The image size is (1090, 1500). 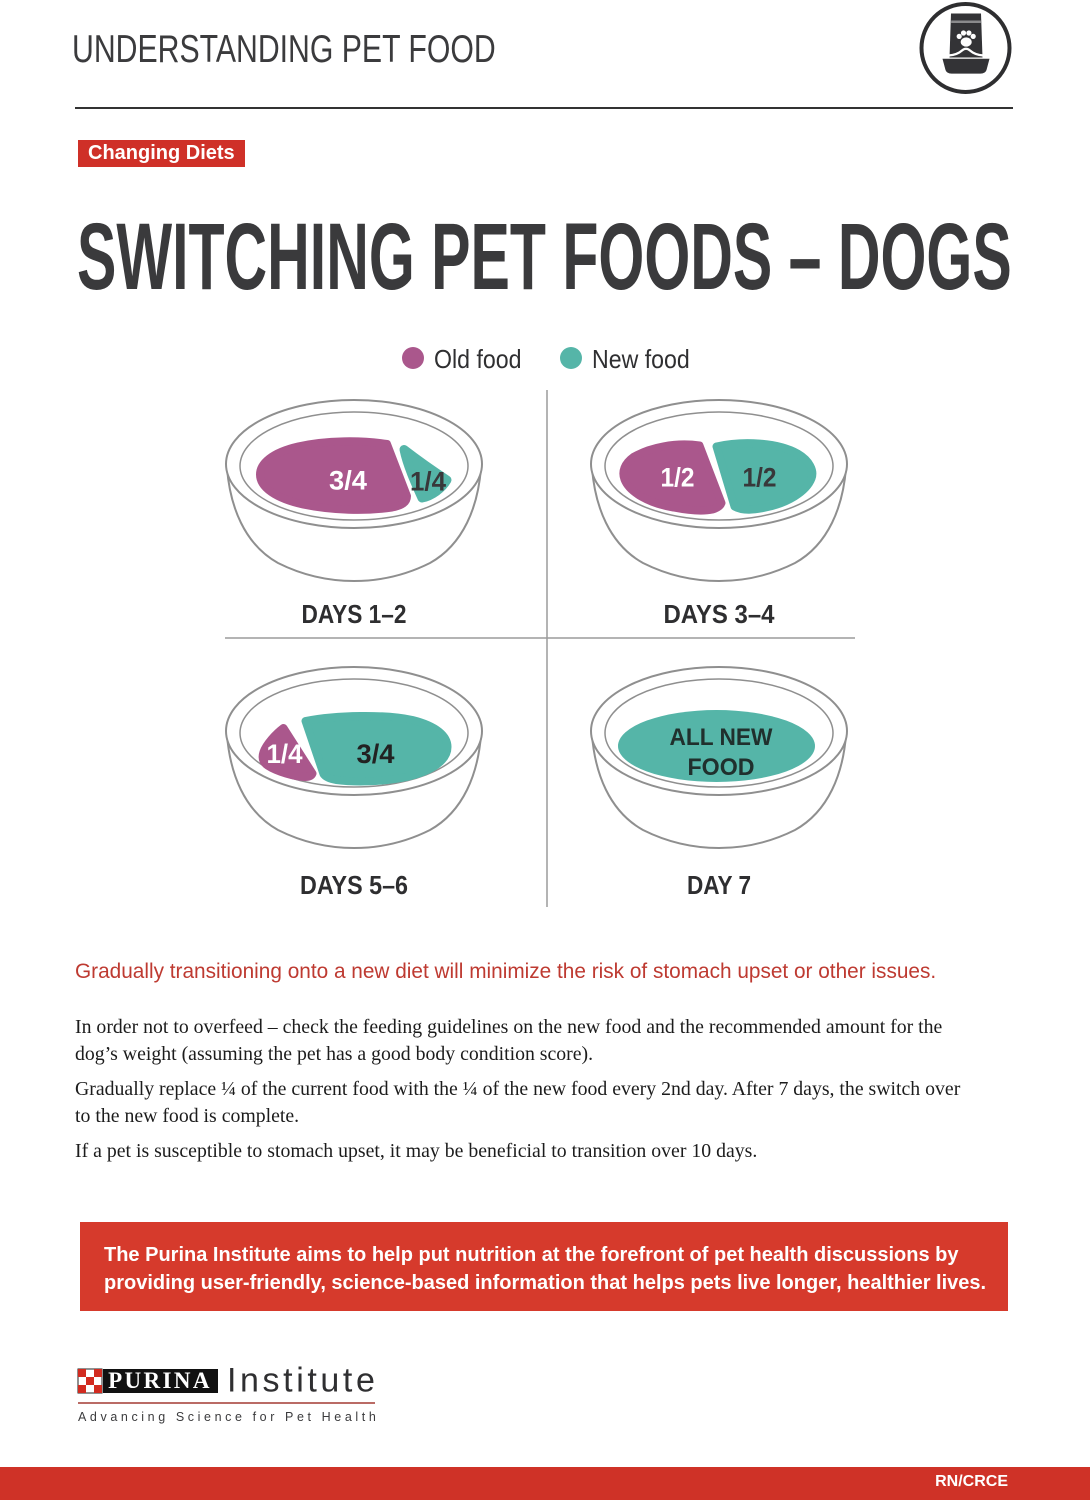 I want to click on svg-text: PURINA, so click(x=160, y=1380).